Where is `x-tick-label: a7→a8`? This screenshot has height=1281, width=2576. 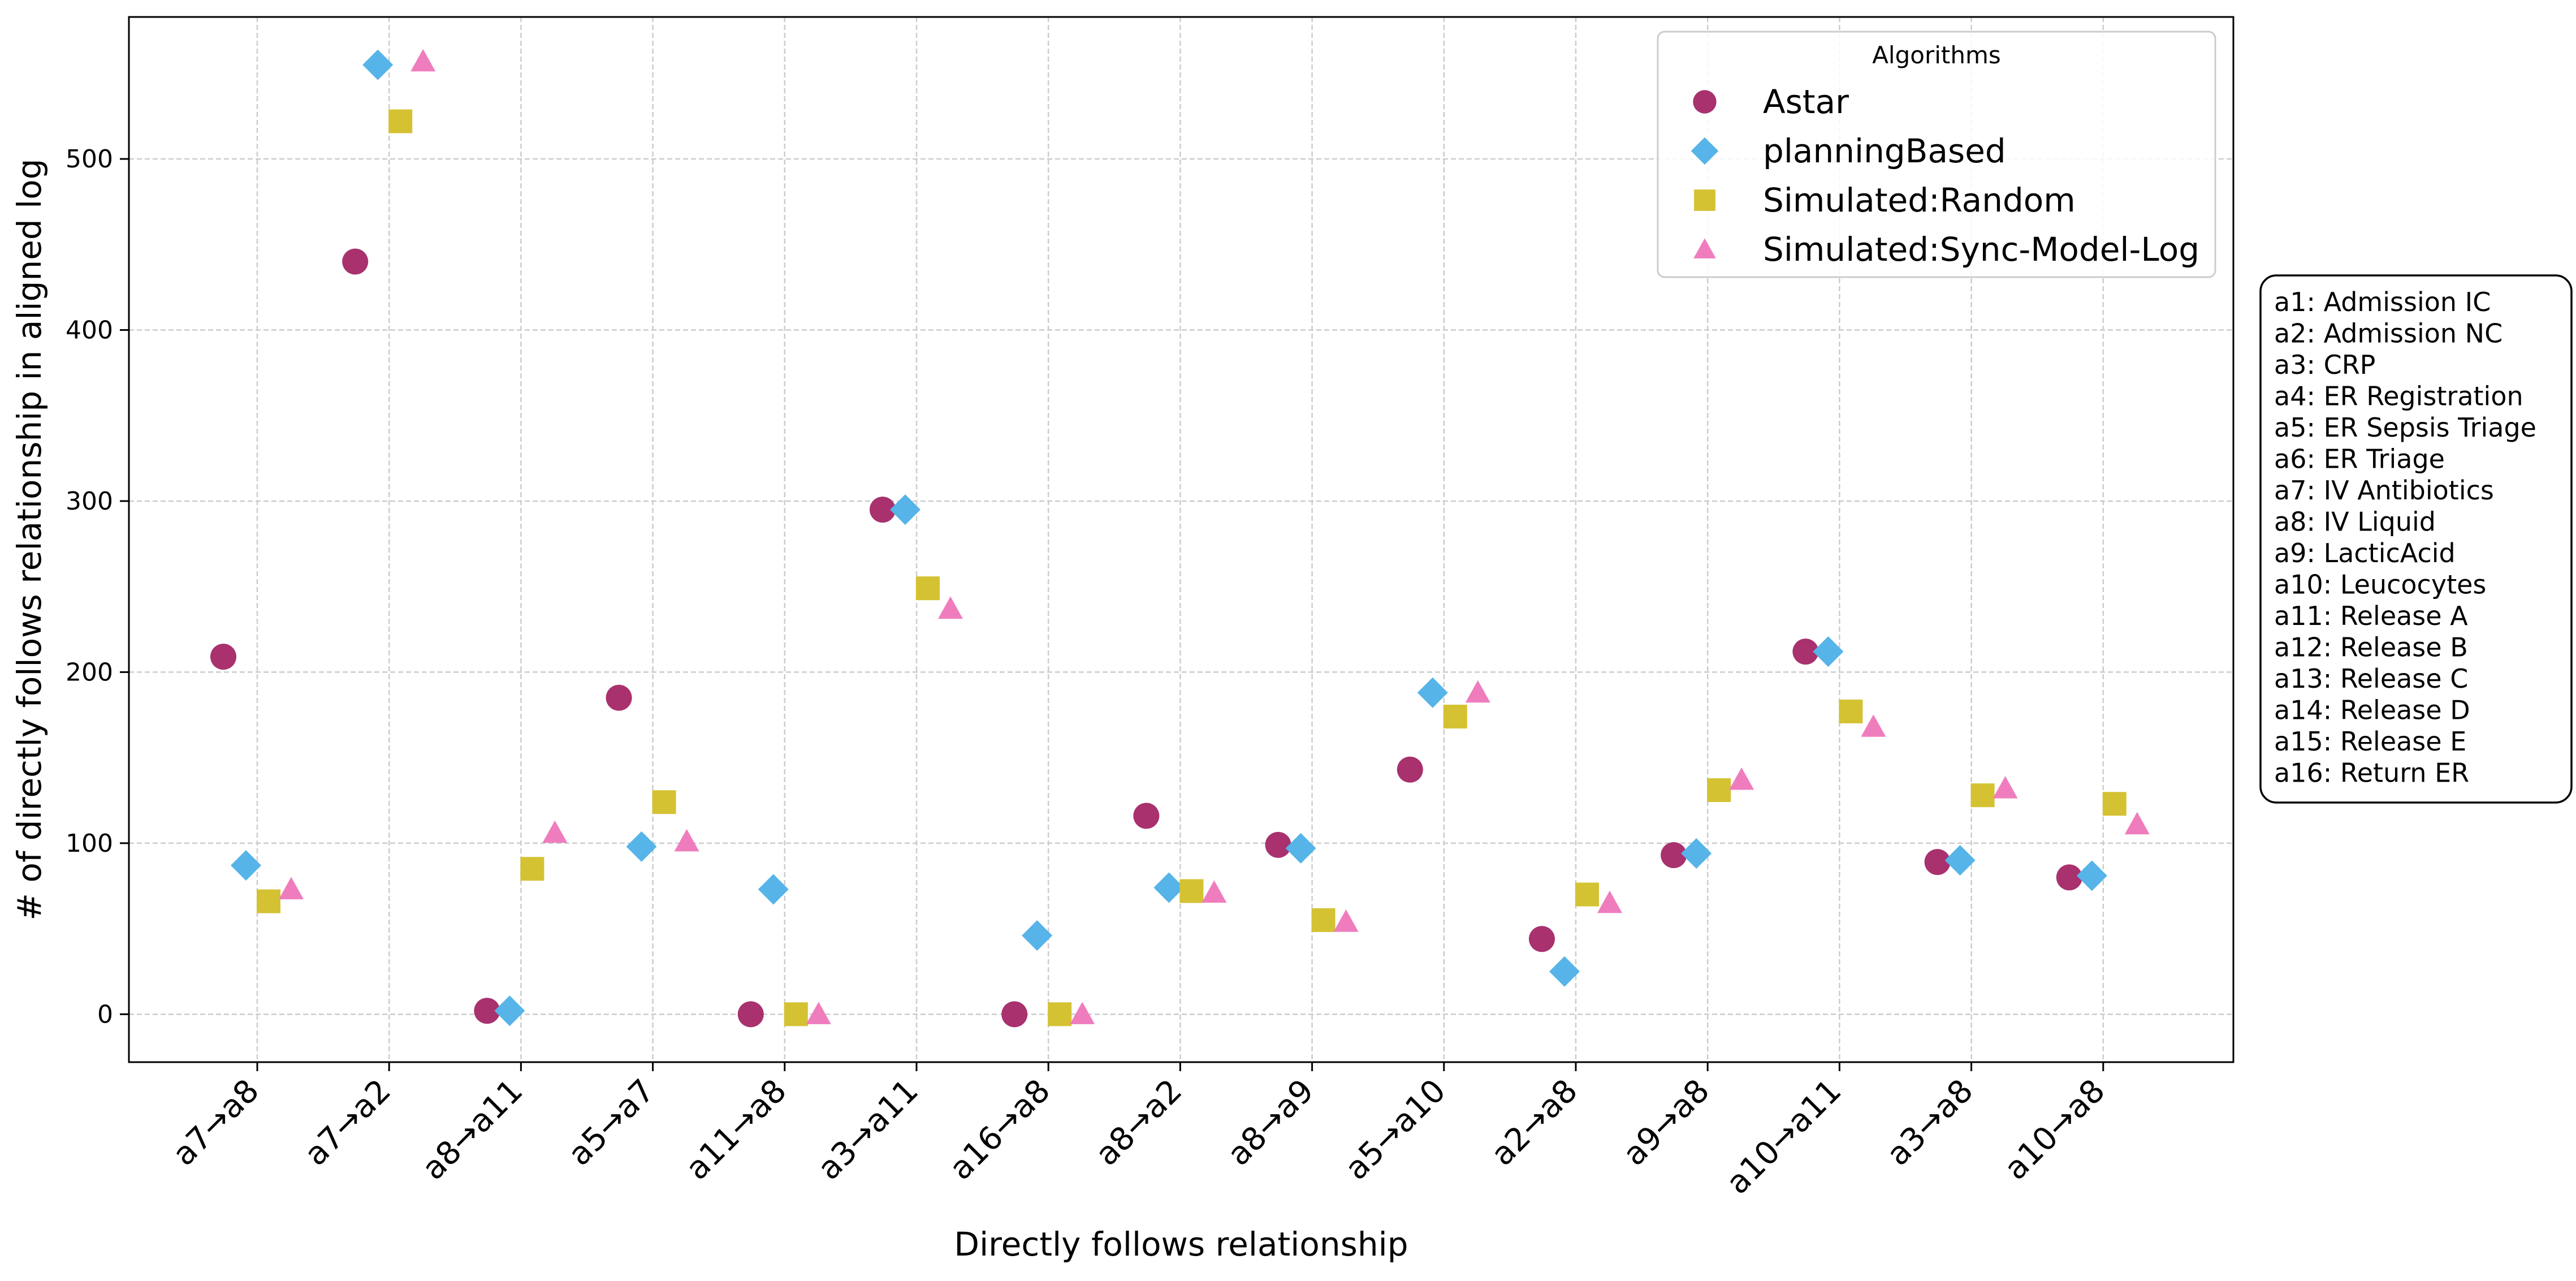 x-tick-label: a7→a8 is located at coordinates (216, 1122).